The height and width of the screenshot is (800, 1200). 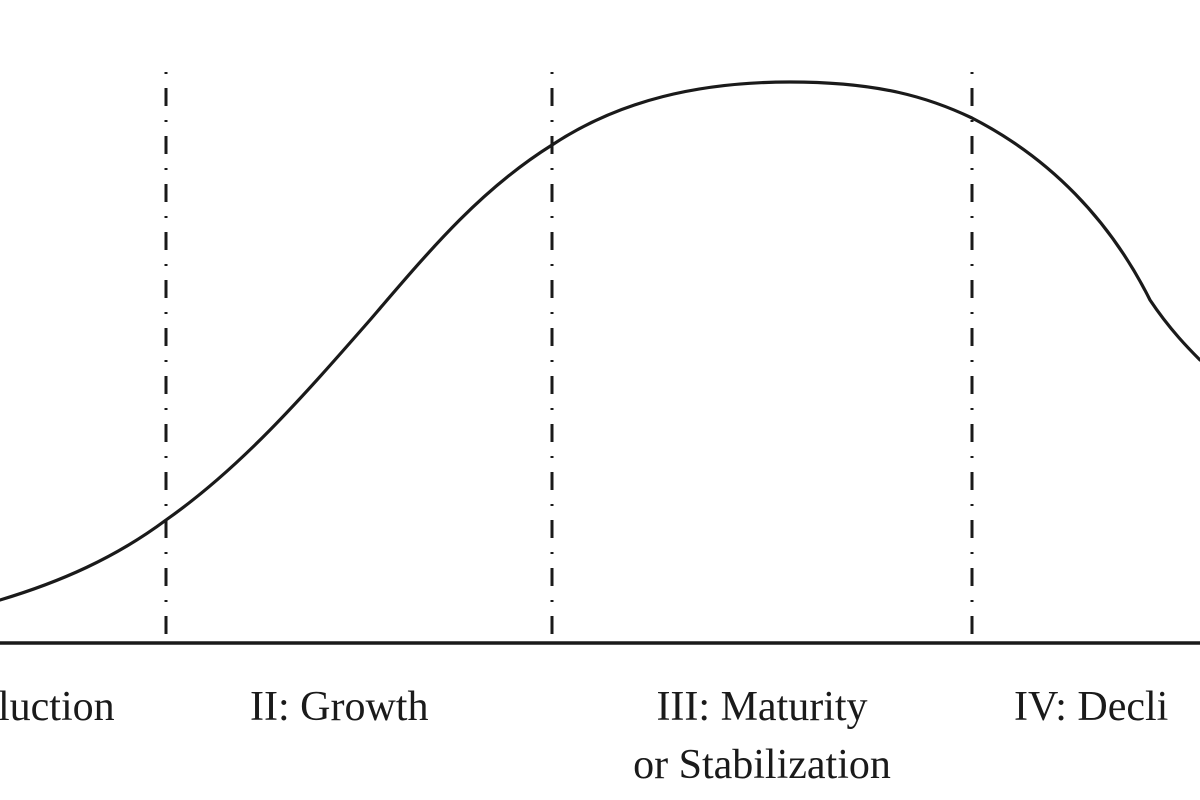 What do you see at coordinates (762, 736) in the screenshot?
I see `stage-label-maturity: III: Maturity or Stabilization` at bounding box center [762, 736].